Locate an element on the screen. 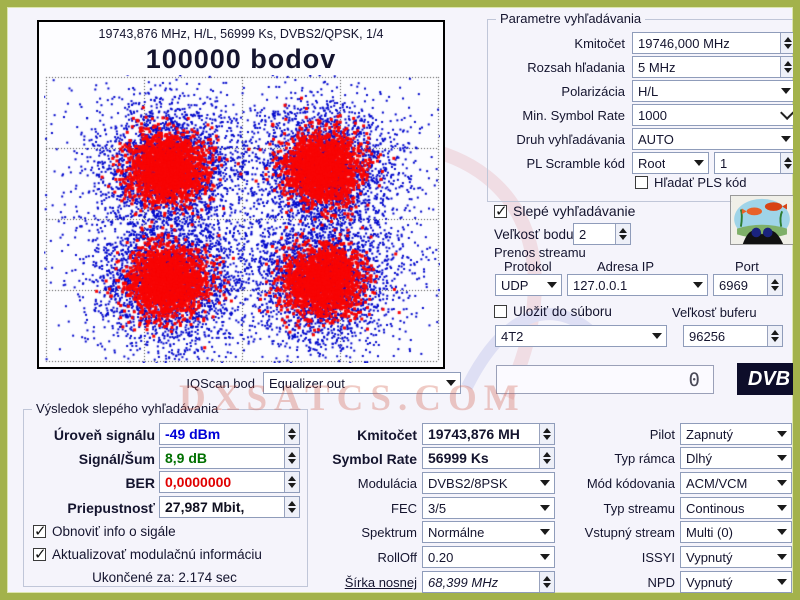 This screenshot has height=600, width=800. pl-scramble-value-spinbox: 1 is located at coordinates (753, 163).